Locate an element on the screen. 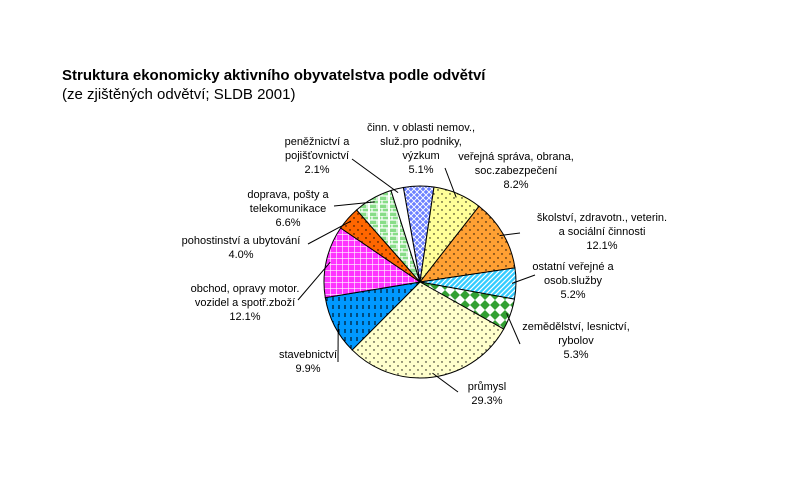  slice-value-label: 5.1% is located at coordinates (420, 170).